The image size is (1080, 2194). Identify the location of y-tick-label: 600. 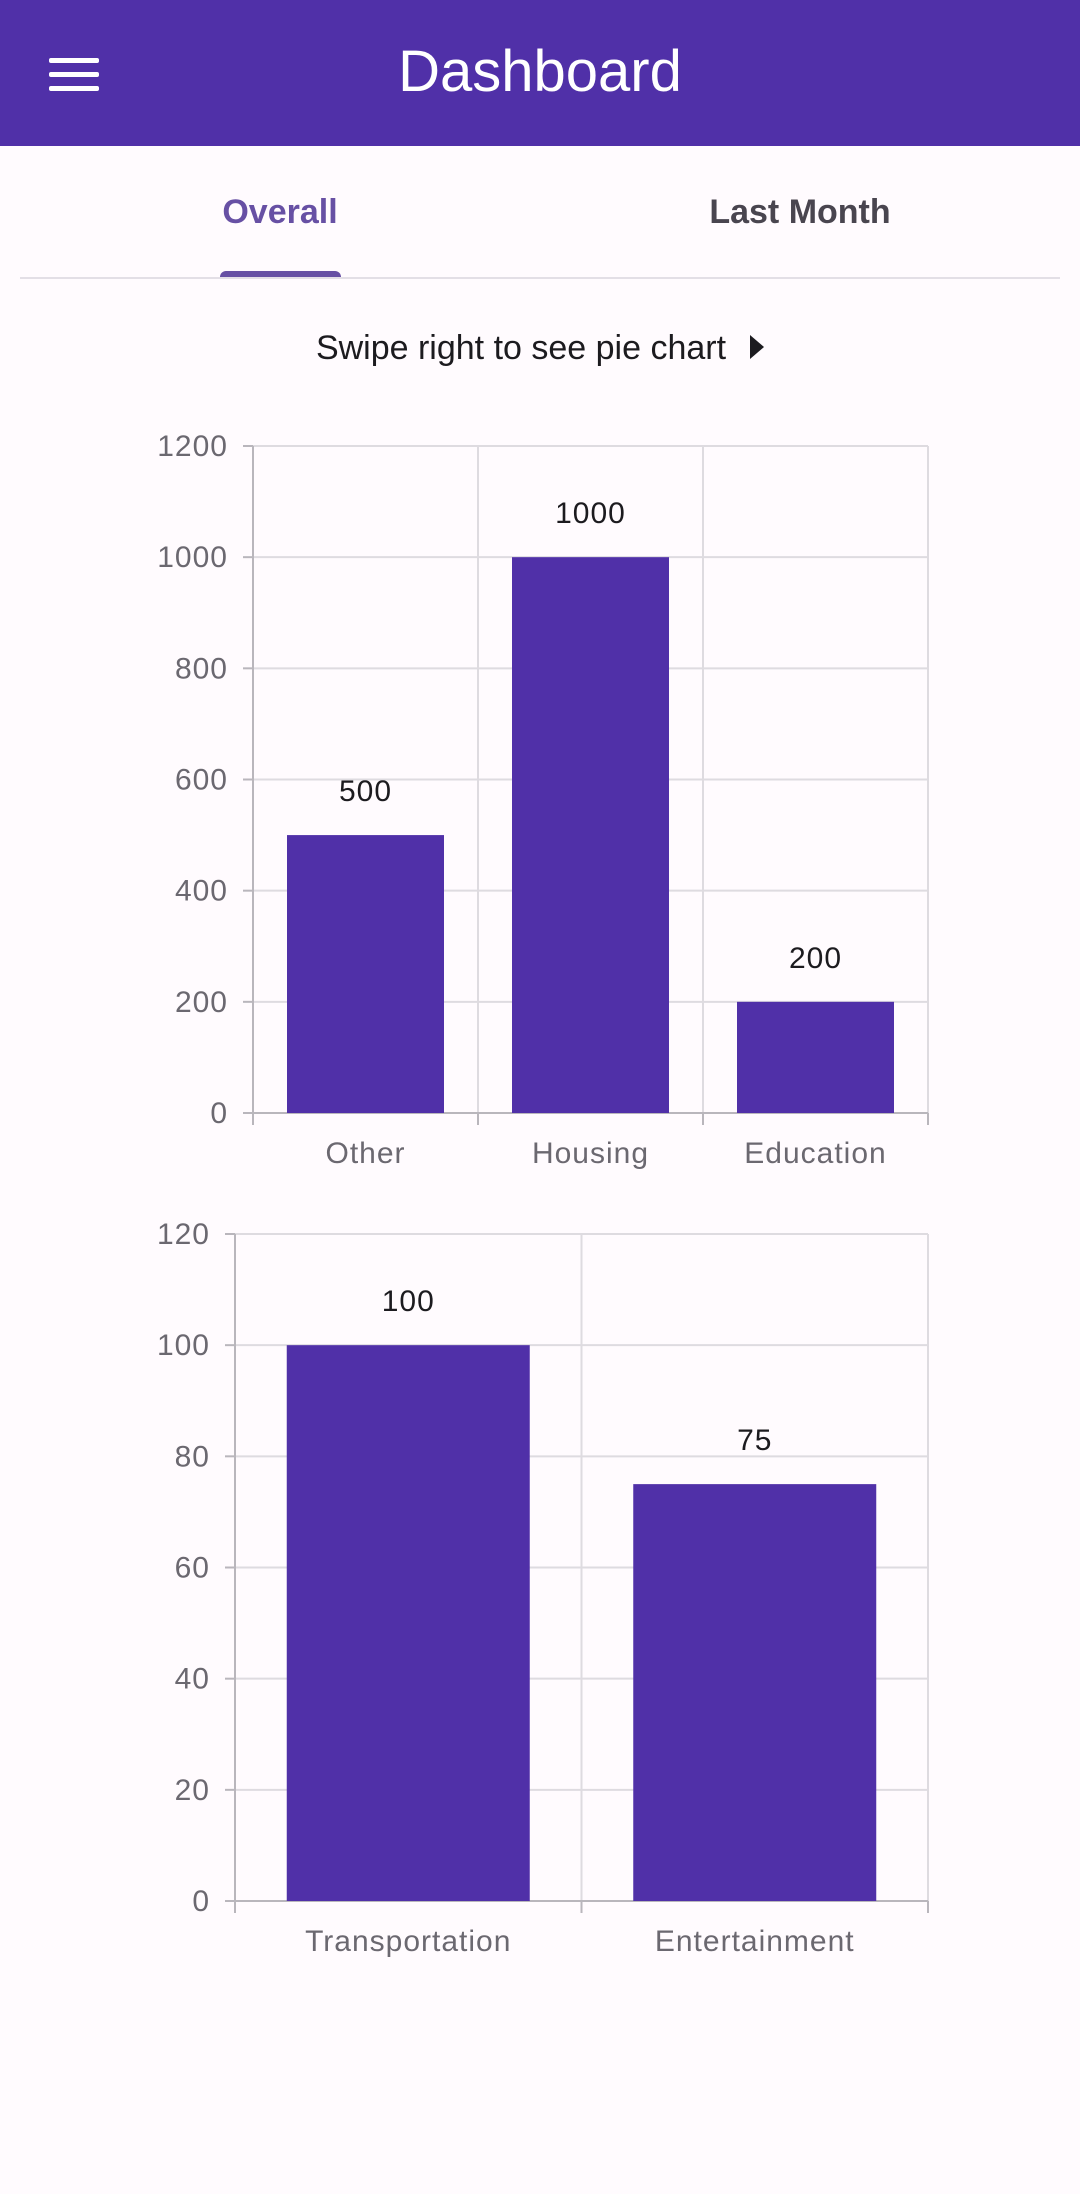
(201, 780).